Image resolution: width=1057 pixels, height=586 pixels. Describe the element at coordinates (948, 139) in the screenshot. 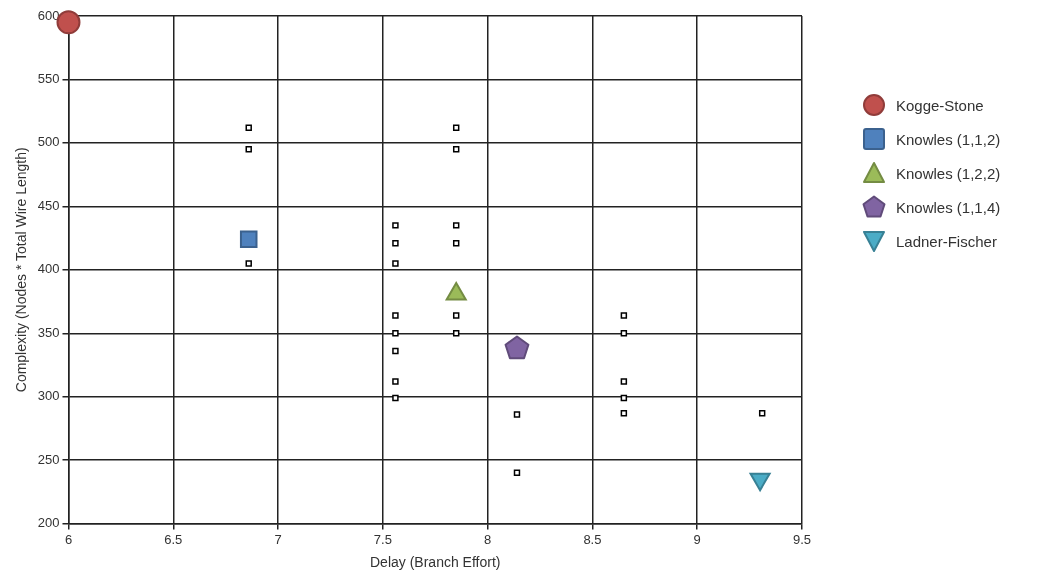

I see `legend-label: Knowles (1,1,2)` at that location.